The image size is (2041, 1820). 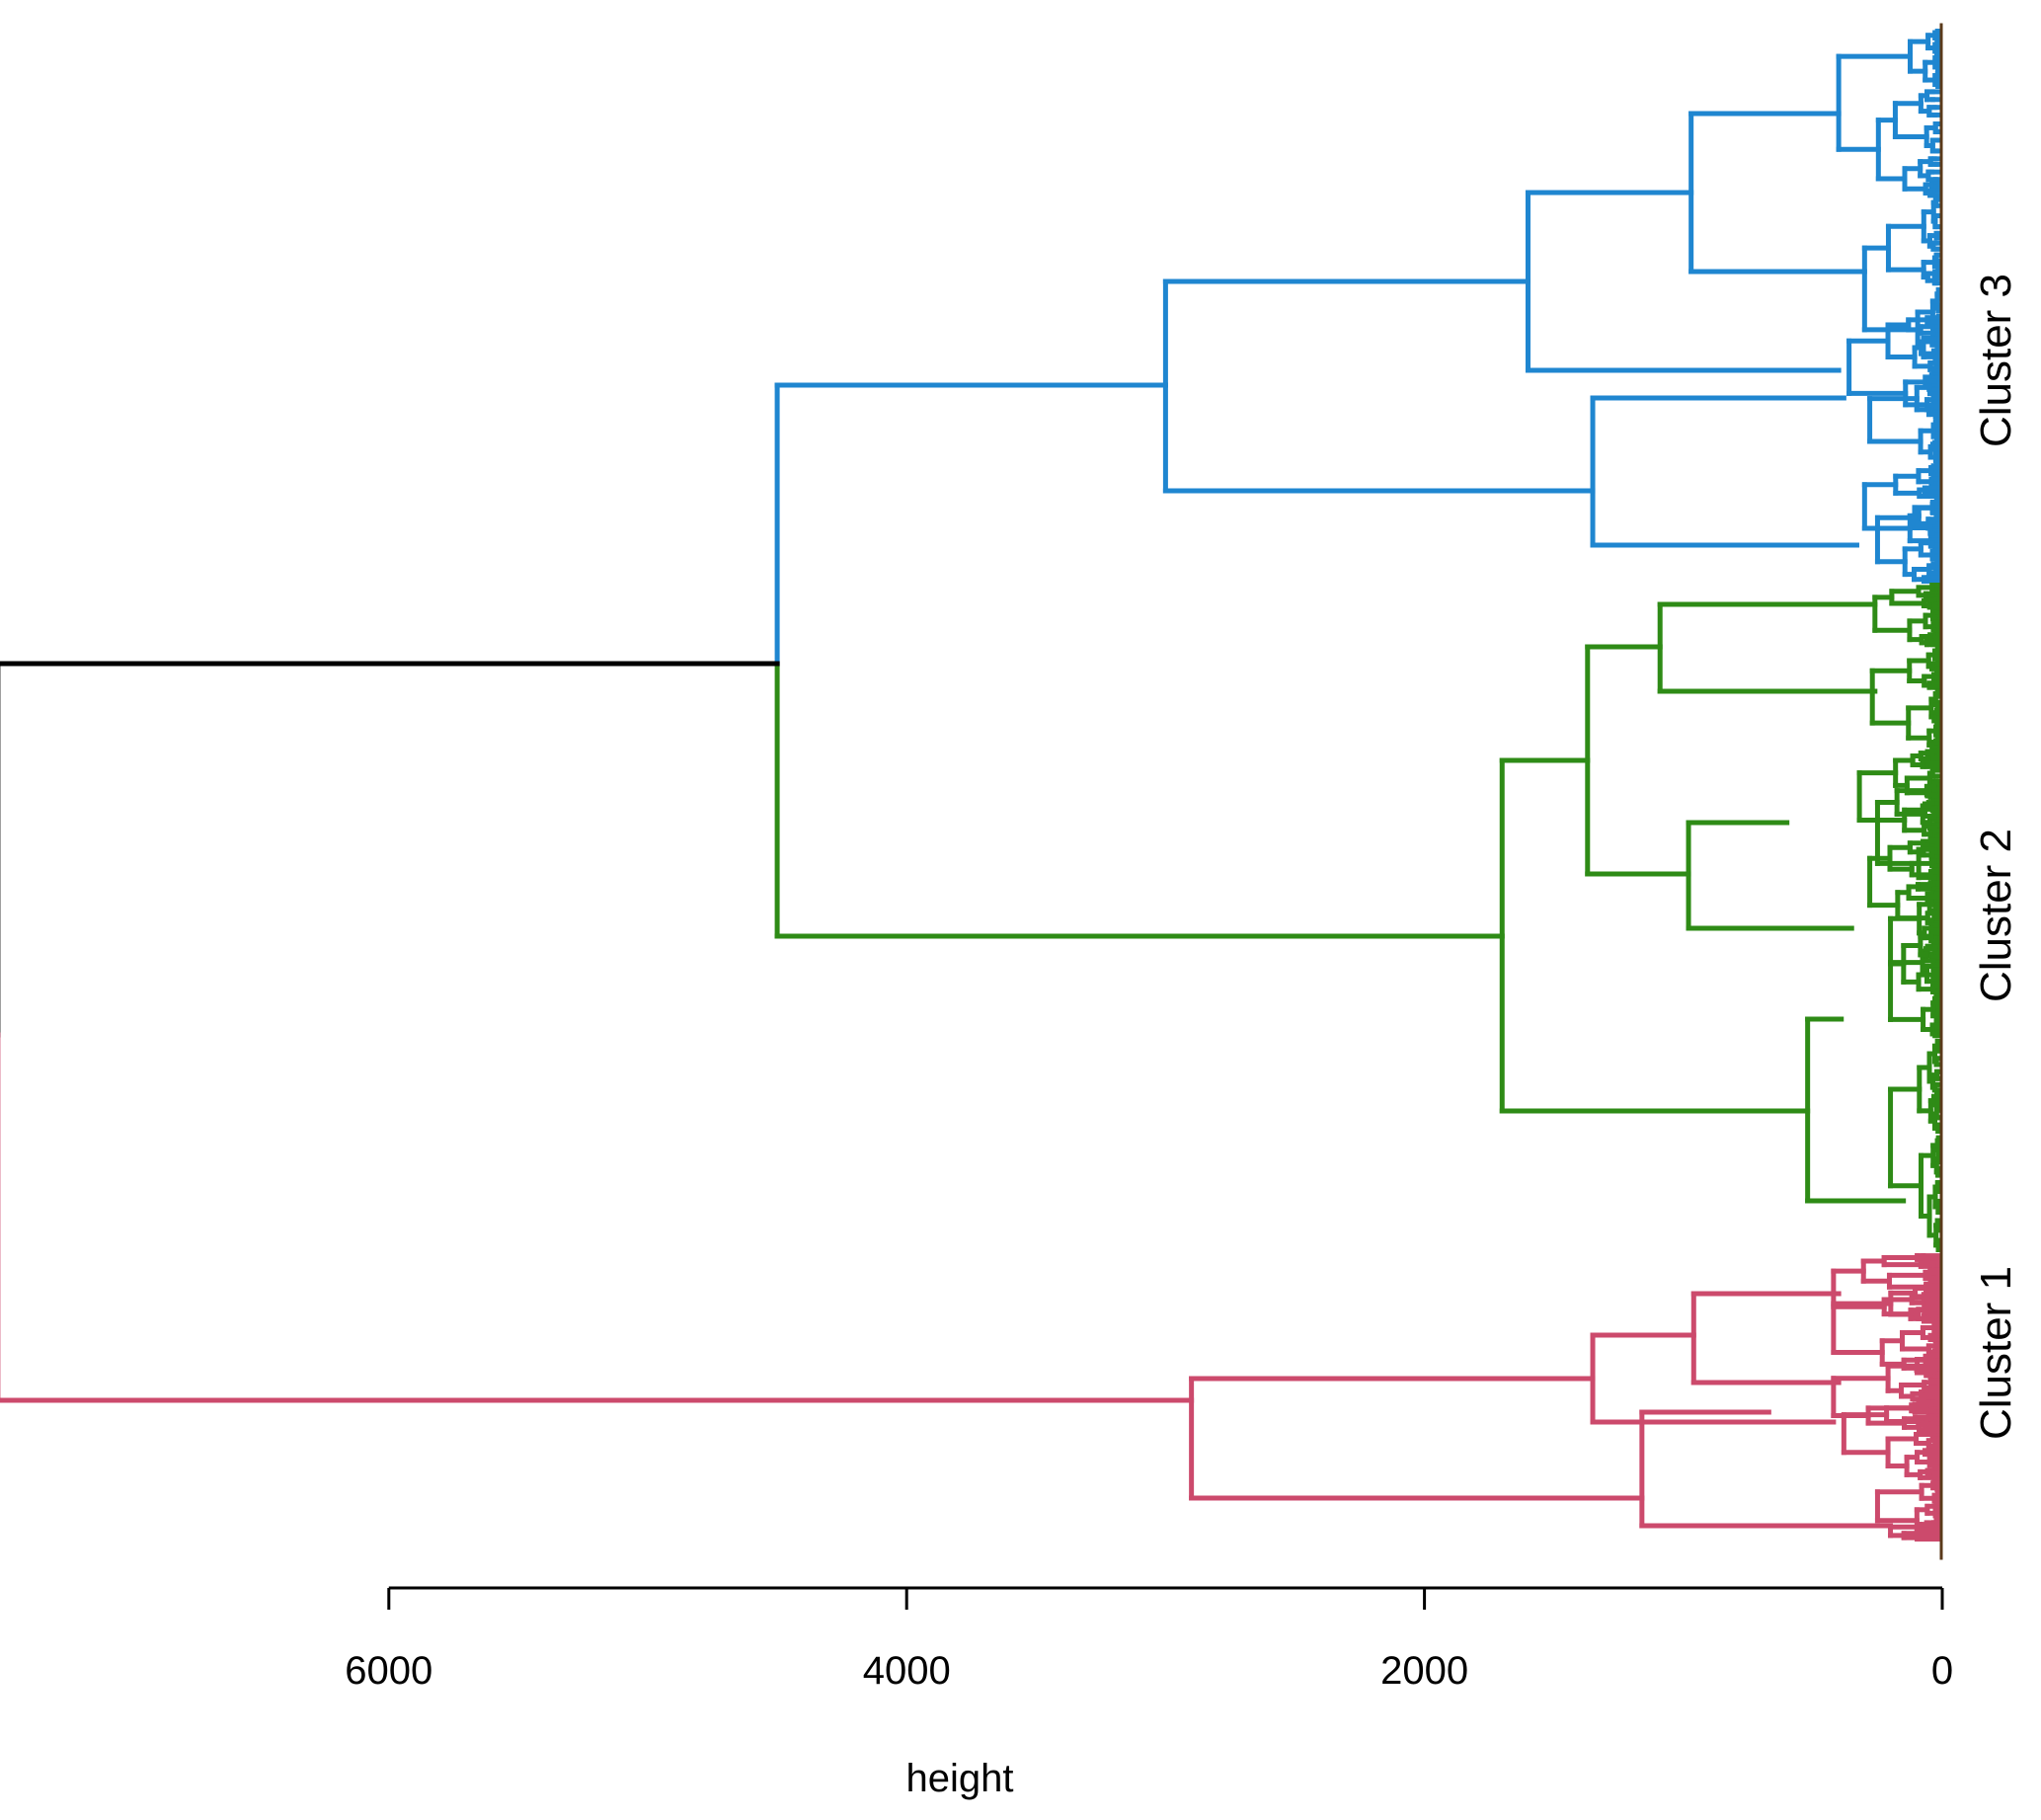 What do you see at coordinates (388, 1671) in the screenshot?
I see `x-tick-label-6000: 6000` at bounding box center [388, 1671].